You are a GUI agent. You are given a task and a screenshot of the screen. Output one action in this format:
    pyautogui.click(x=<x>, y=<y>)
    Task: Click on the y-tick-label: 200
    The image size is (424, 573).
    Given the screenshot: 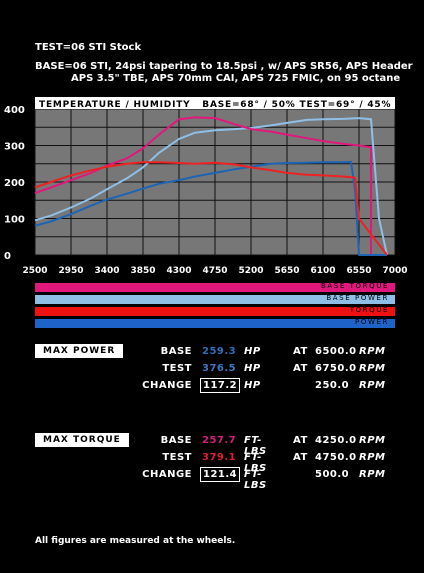 What is the action you would take?
    pyautogui.click(x=14, y=183)
    